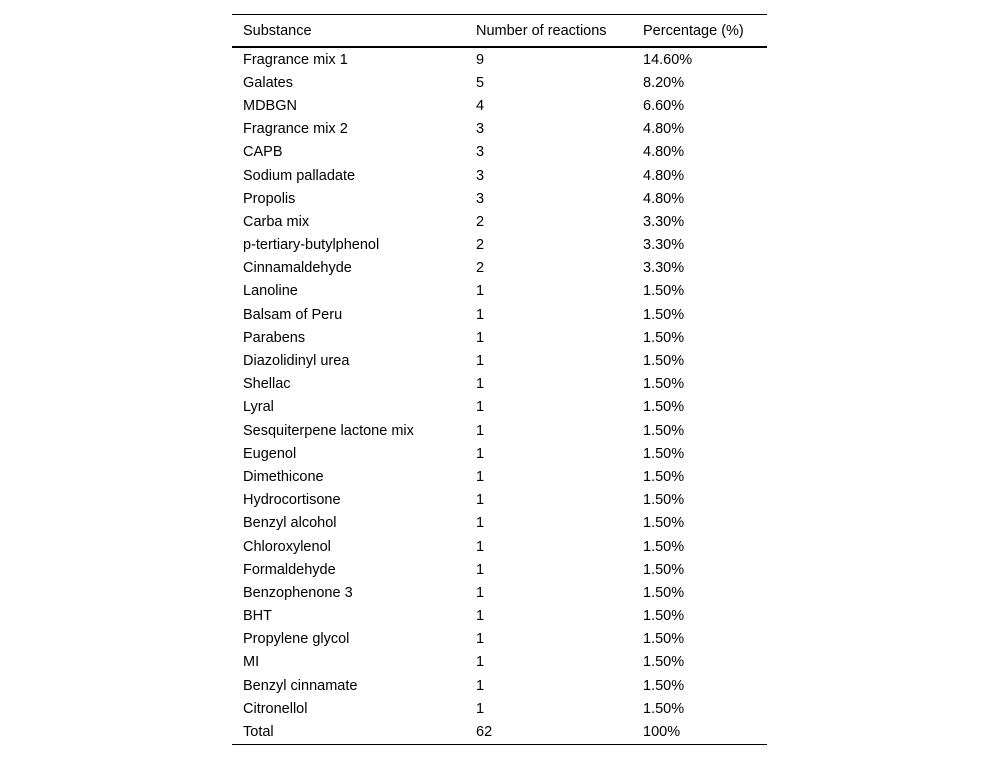 The image size is (1000, 760). What do you see at coordinates (499, 82) in the screenshot?
I see `table-row: Galates 5 8.20%` at bounding box center [499, 82].